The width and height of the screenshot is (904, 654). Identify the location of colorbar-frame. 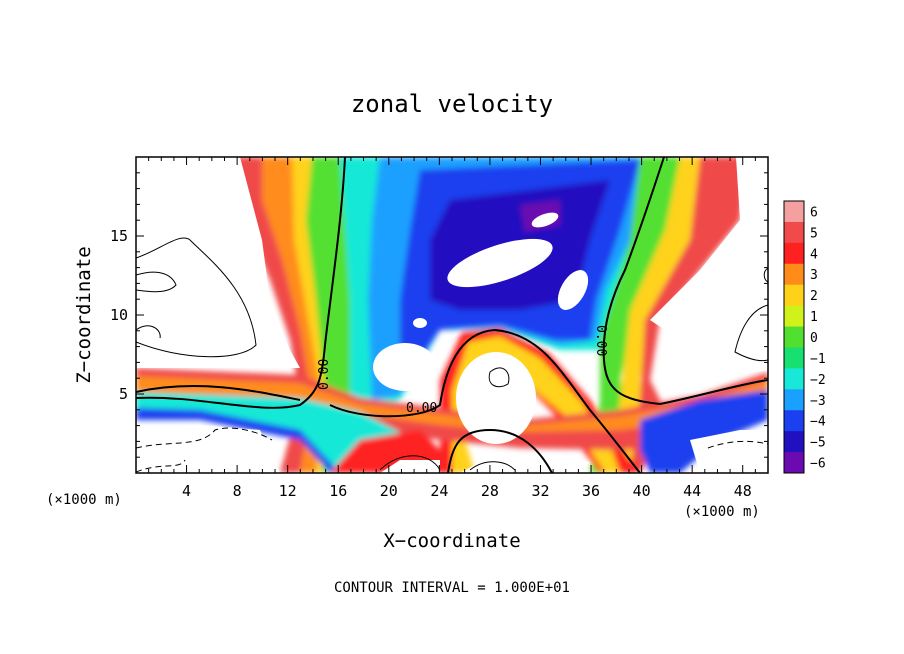
(794, 337).